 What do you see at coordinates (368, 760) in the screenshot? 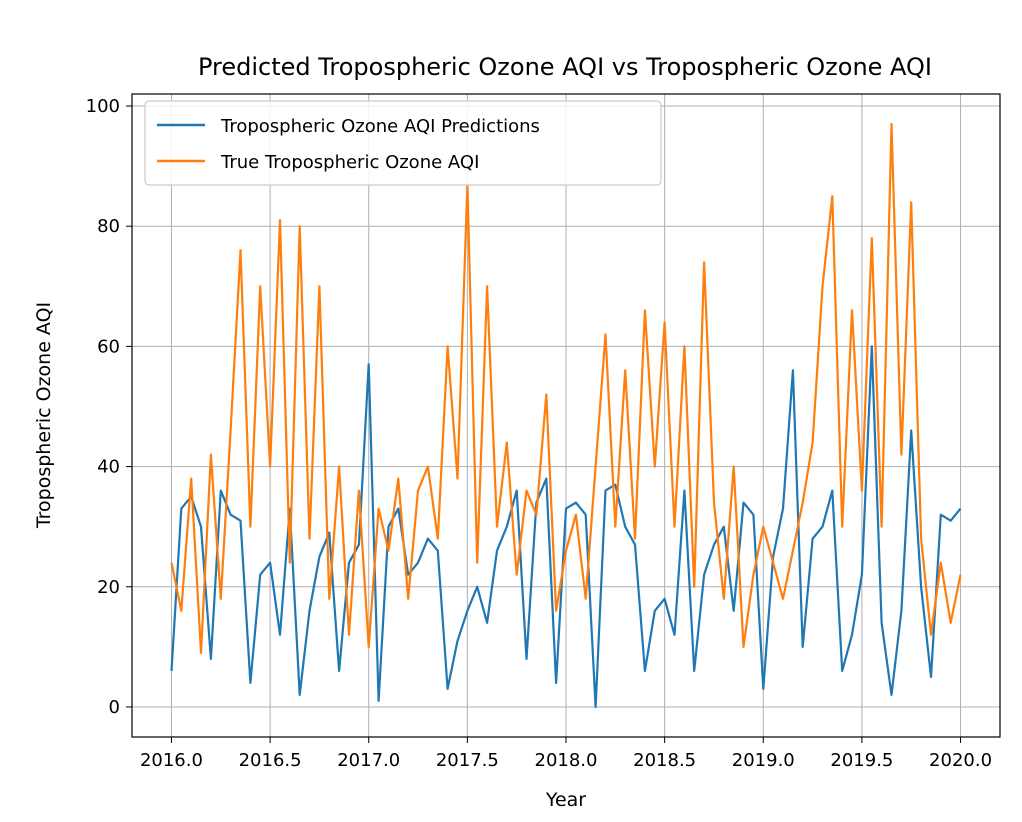
I see `x-tick-label: 2017.0` at bounding box center [368, 760].